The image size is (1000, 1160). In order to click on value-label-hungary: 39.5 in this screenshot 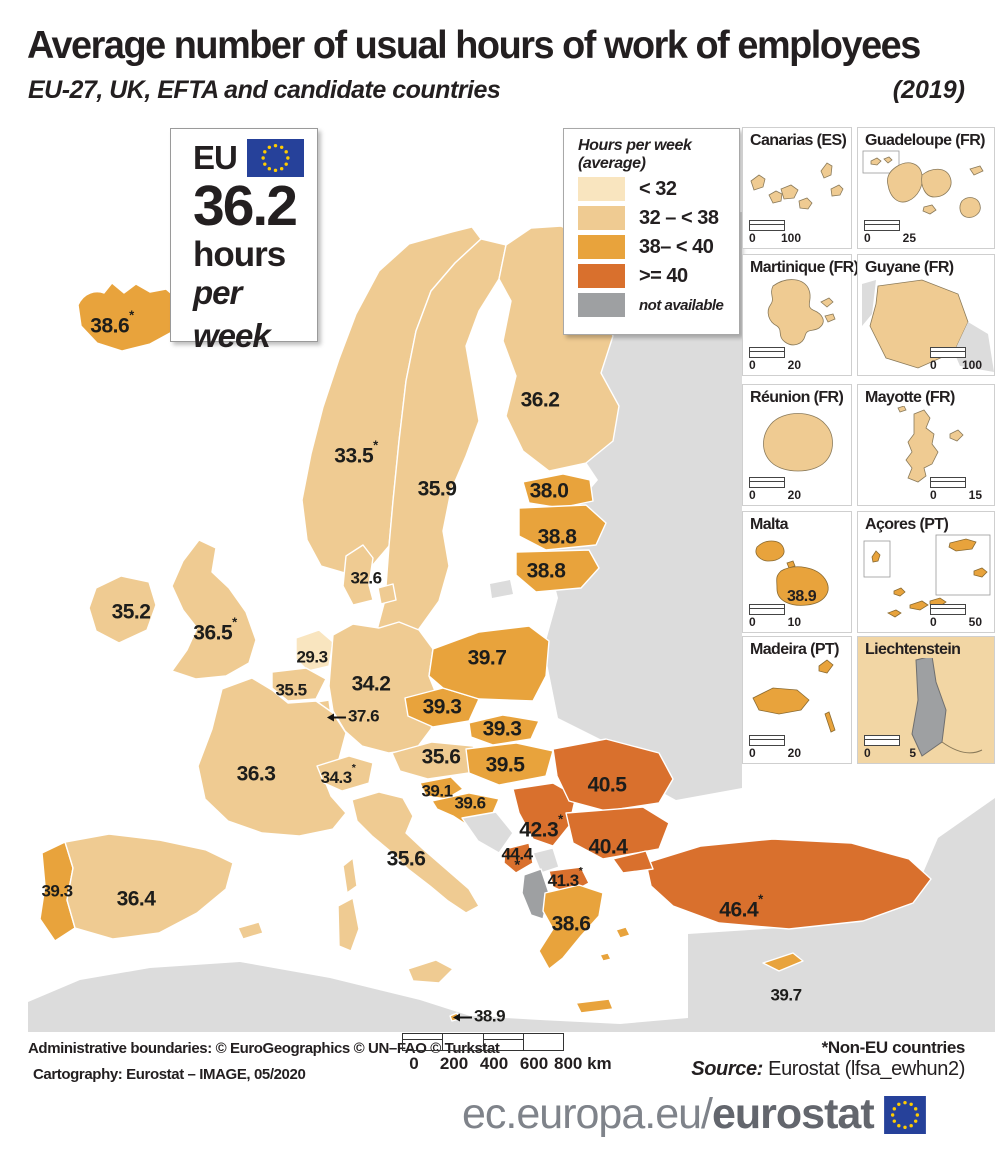, I will do `click(505, 765)`.